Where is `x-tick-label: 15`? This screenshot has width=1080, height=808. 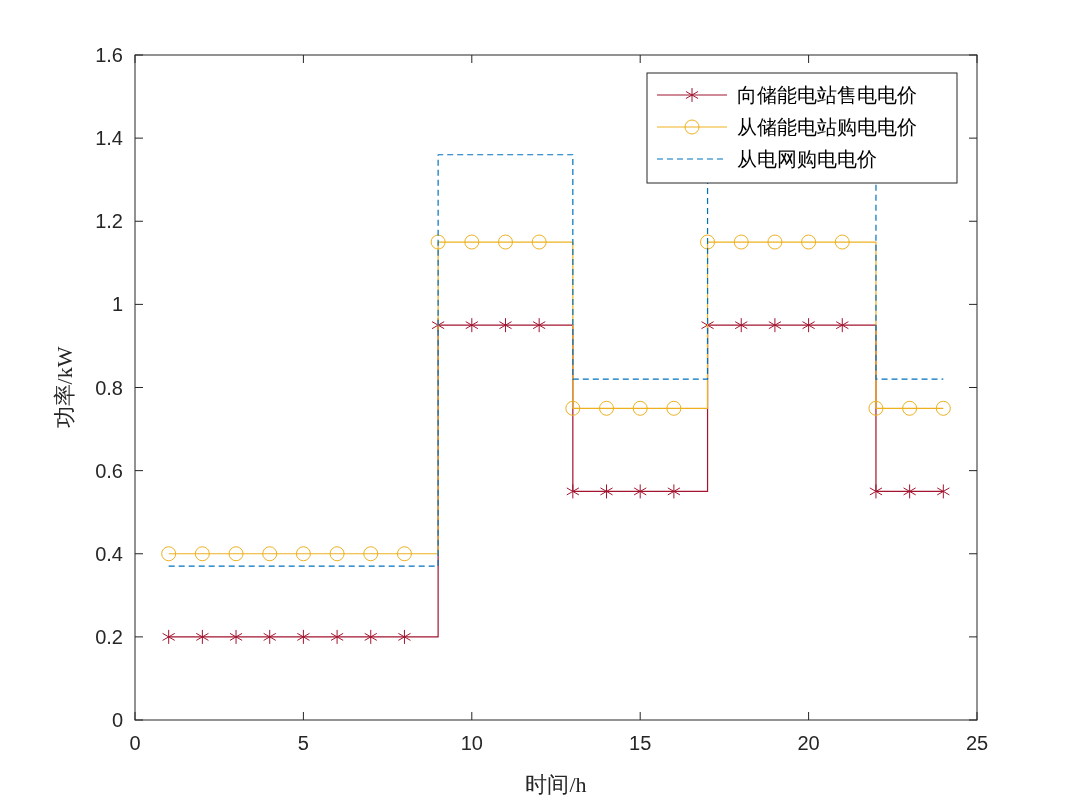 x-tick-label: 15 is located at coordinates (640, 743).